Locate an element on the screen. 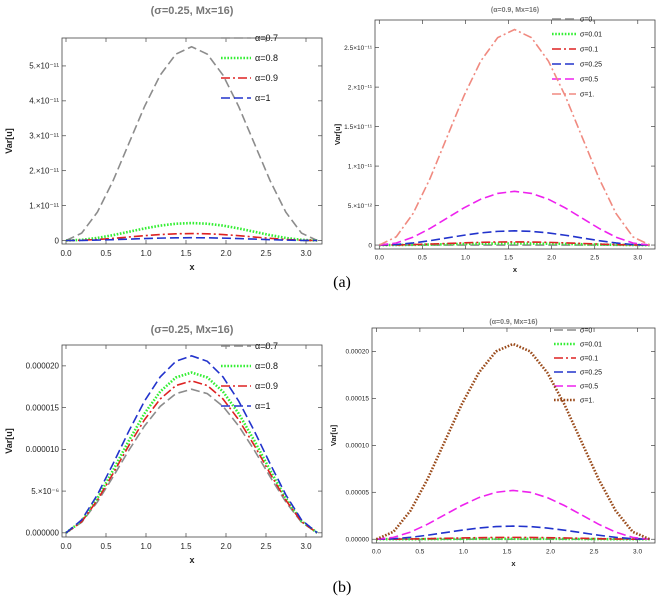 This screenshot has width=668, height=609. y-tick-label: 0.000010 is located at coordinates (43, 449).